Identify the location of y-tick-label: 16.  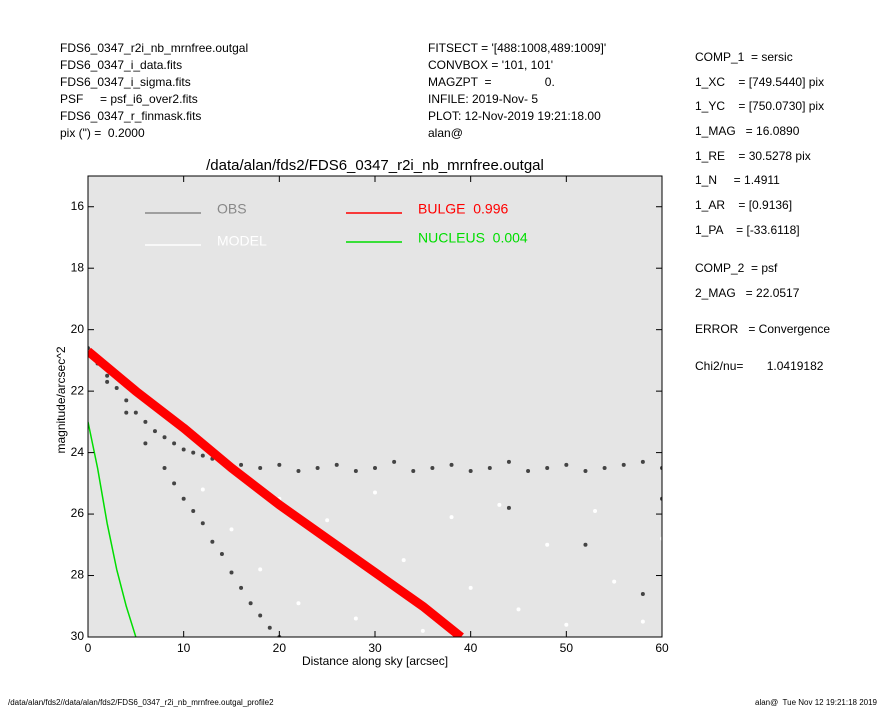
(78, 206).